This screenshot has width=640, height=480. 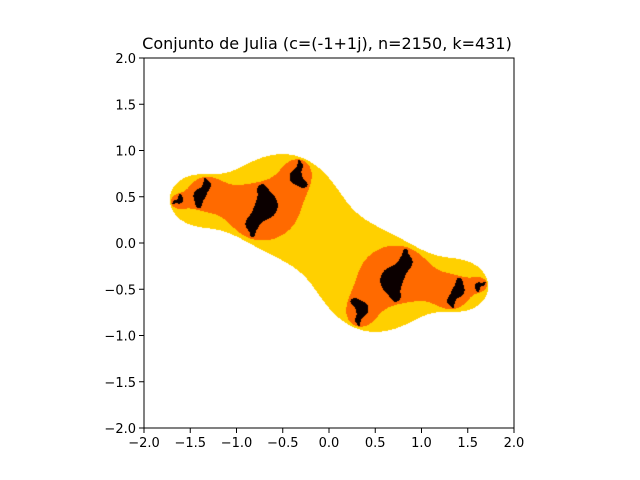 What do you see at coordinates (120, 290) in the screenshot?
I see `y-tick-label: −0.5` at bounding box center [120, 290].